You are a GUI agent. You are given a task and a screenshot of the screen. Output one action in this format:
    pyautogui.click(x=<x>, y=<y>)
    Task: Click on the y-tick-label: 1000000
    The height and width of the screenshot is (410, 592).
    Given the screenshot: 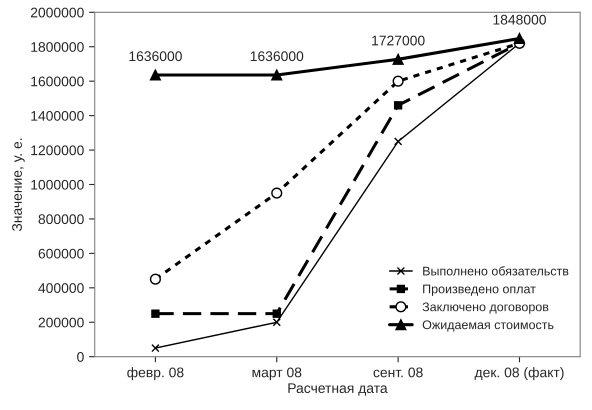 What is the action you would take?
    pyautogui.click(x=57, y=185)
    